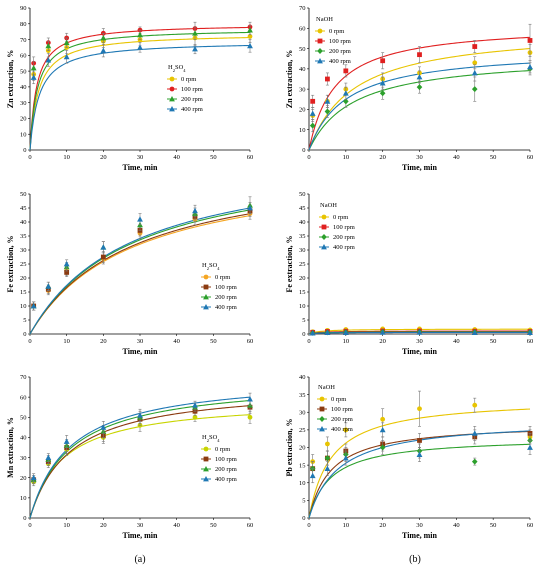 This screenshot has height=571, width=550. What do you see at coordinates (10, 263) in the screenshot?
I see `y-axis-label: Fe extraction, %` at bounding box center [10, 263].